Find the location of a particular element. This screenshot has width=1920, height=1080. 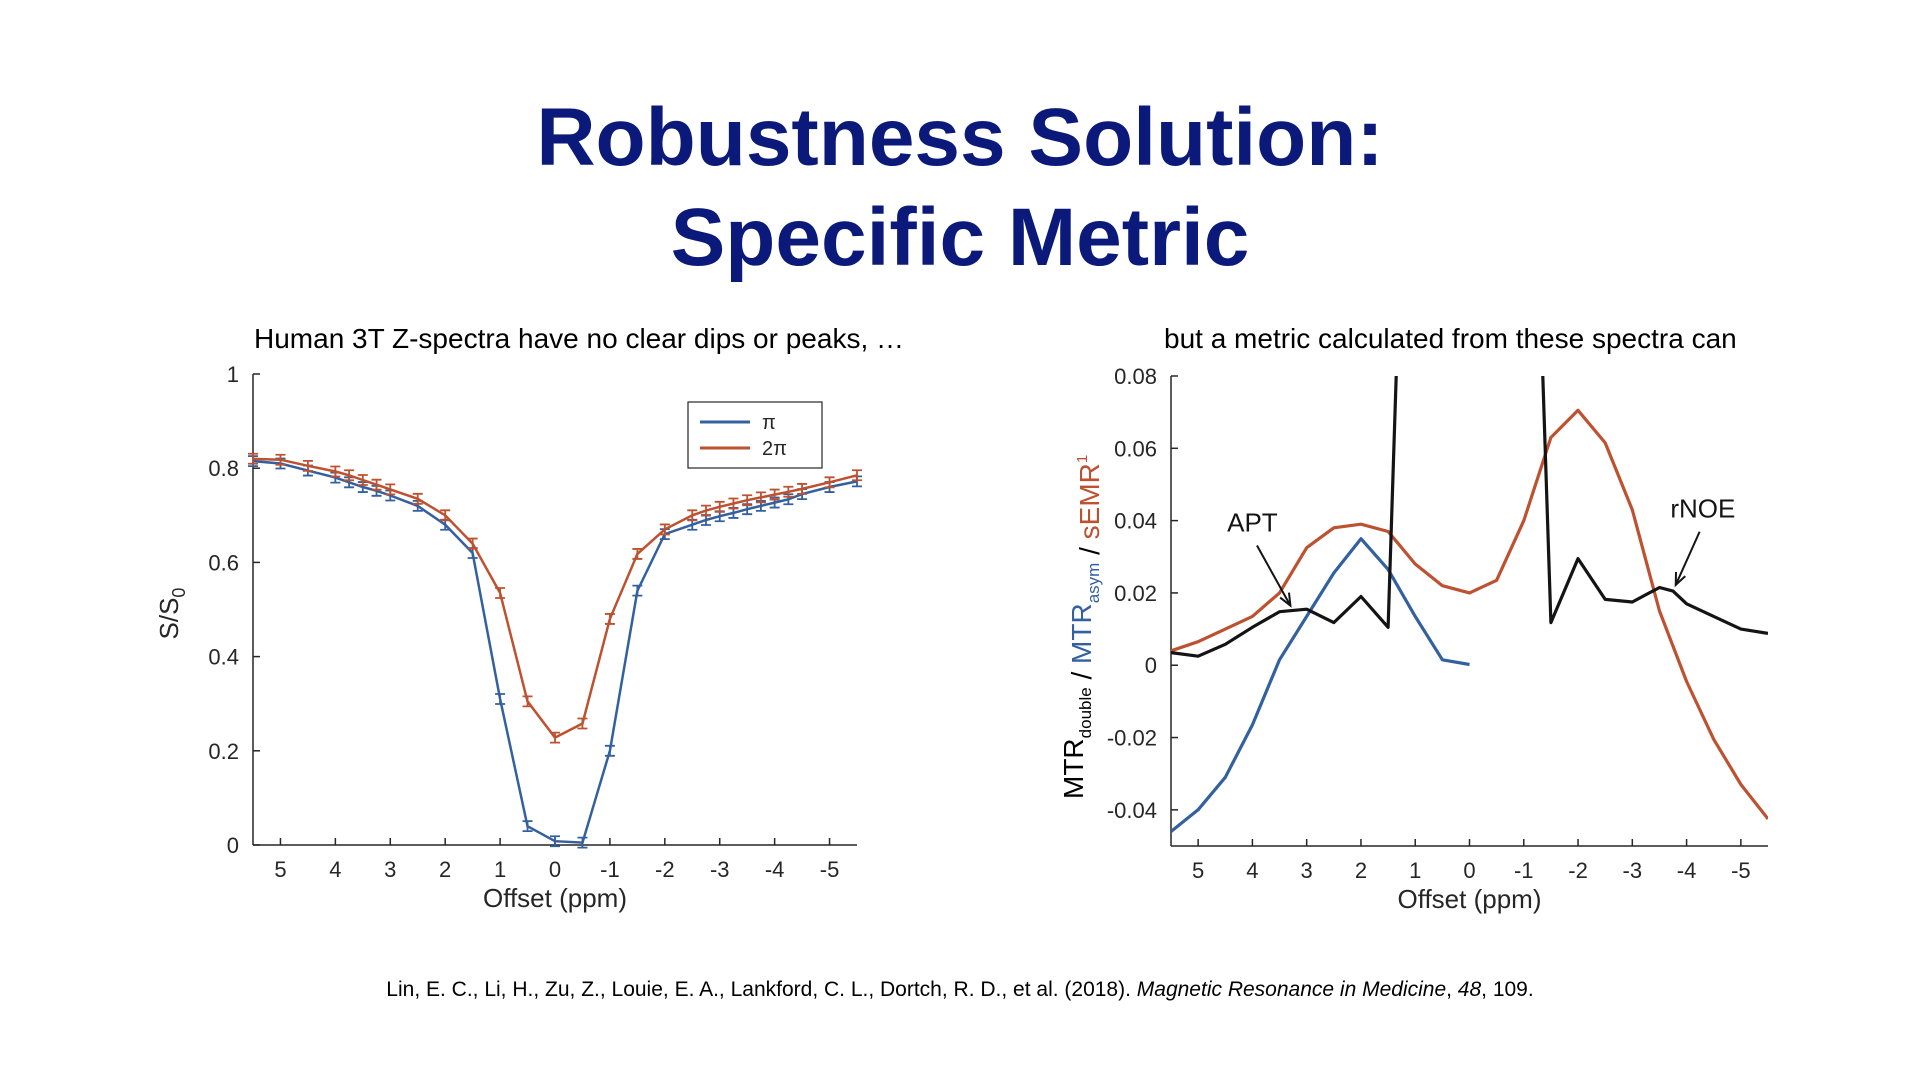

zspec-y-tick-label: 1 is located at coordinates (233, 374).